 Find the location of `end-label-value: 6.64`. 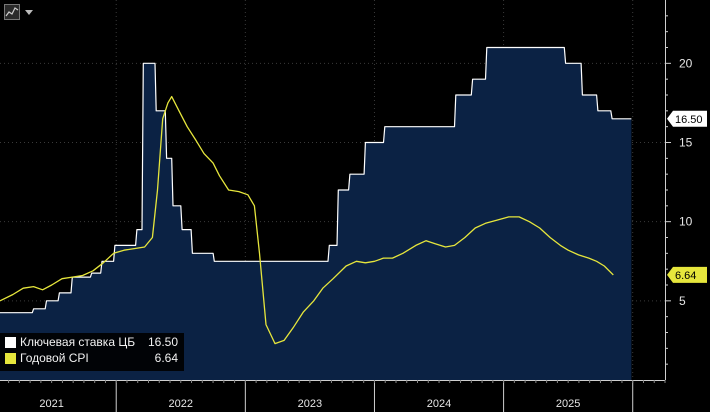

end-label-value: 6.64 is located at coordinates (685, 276).